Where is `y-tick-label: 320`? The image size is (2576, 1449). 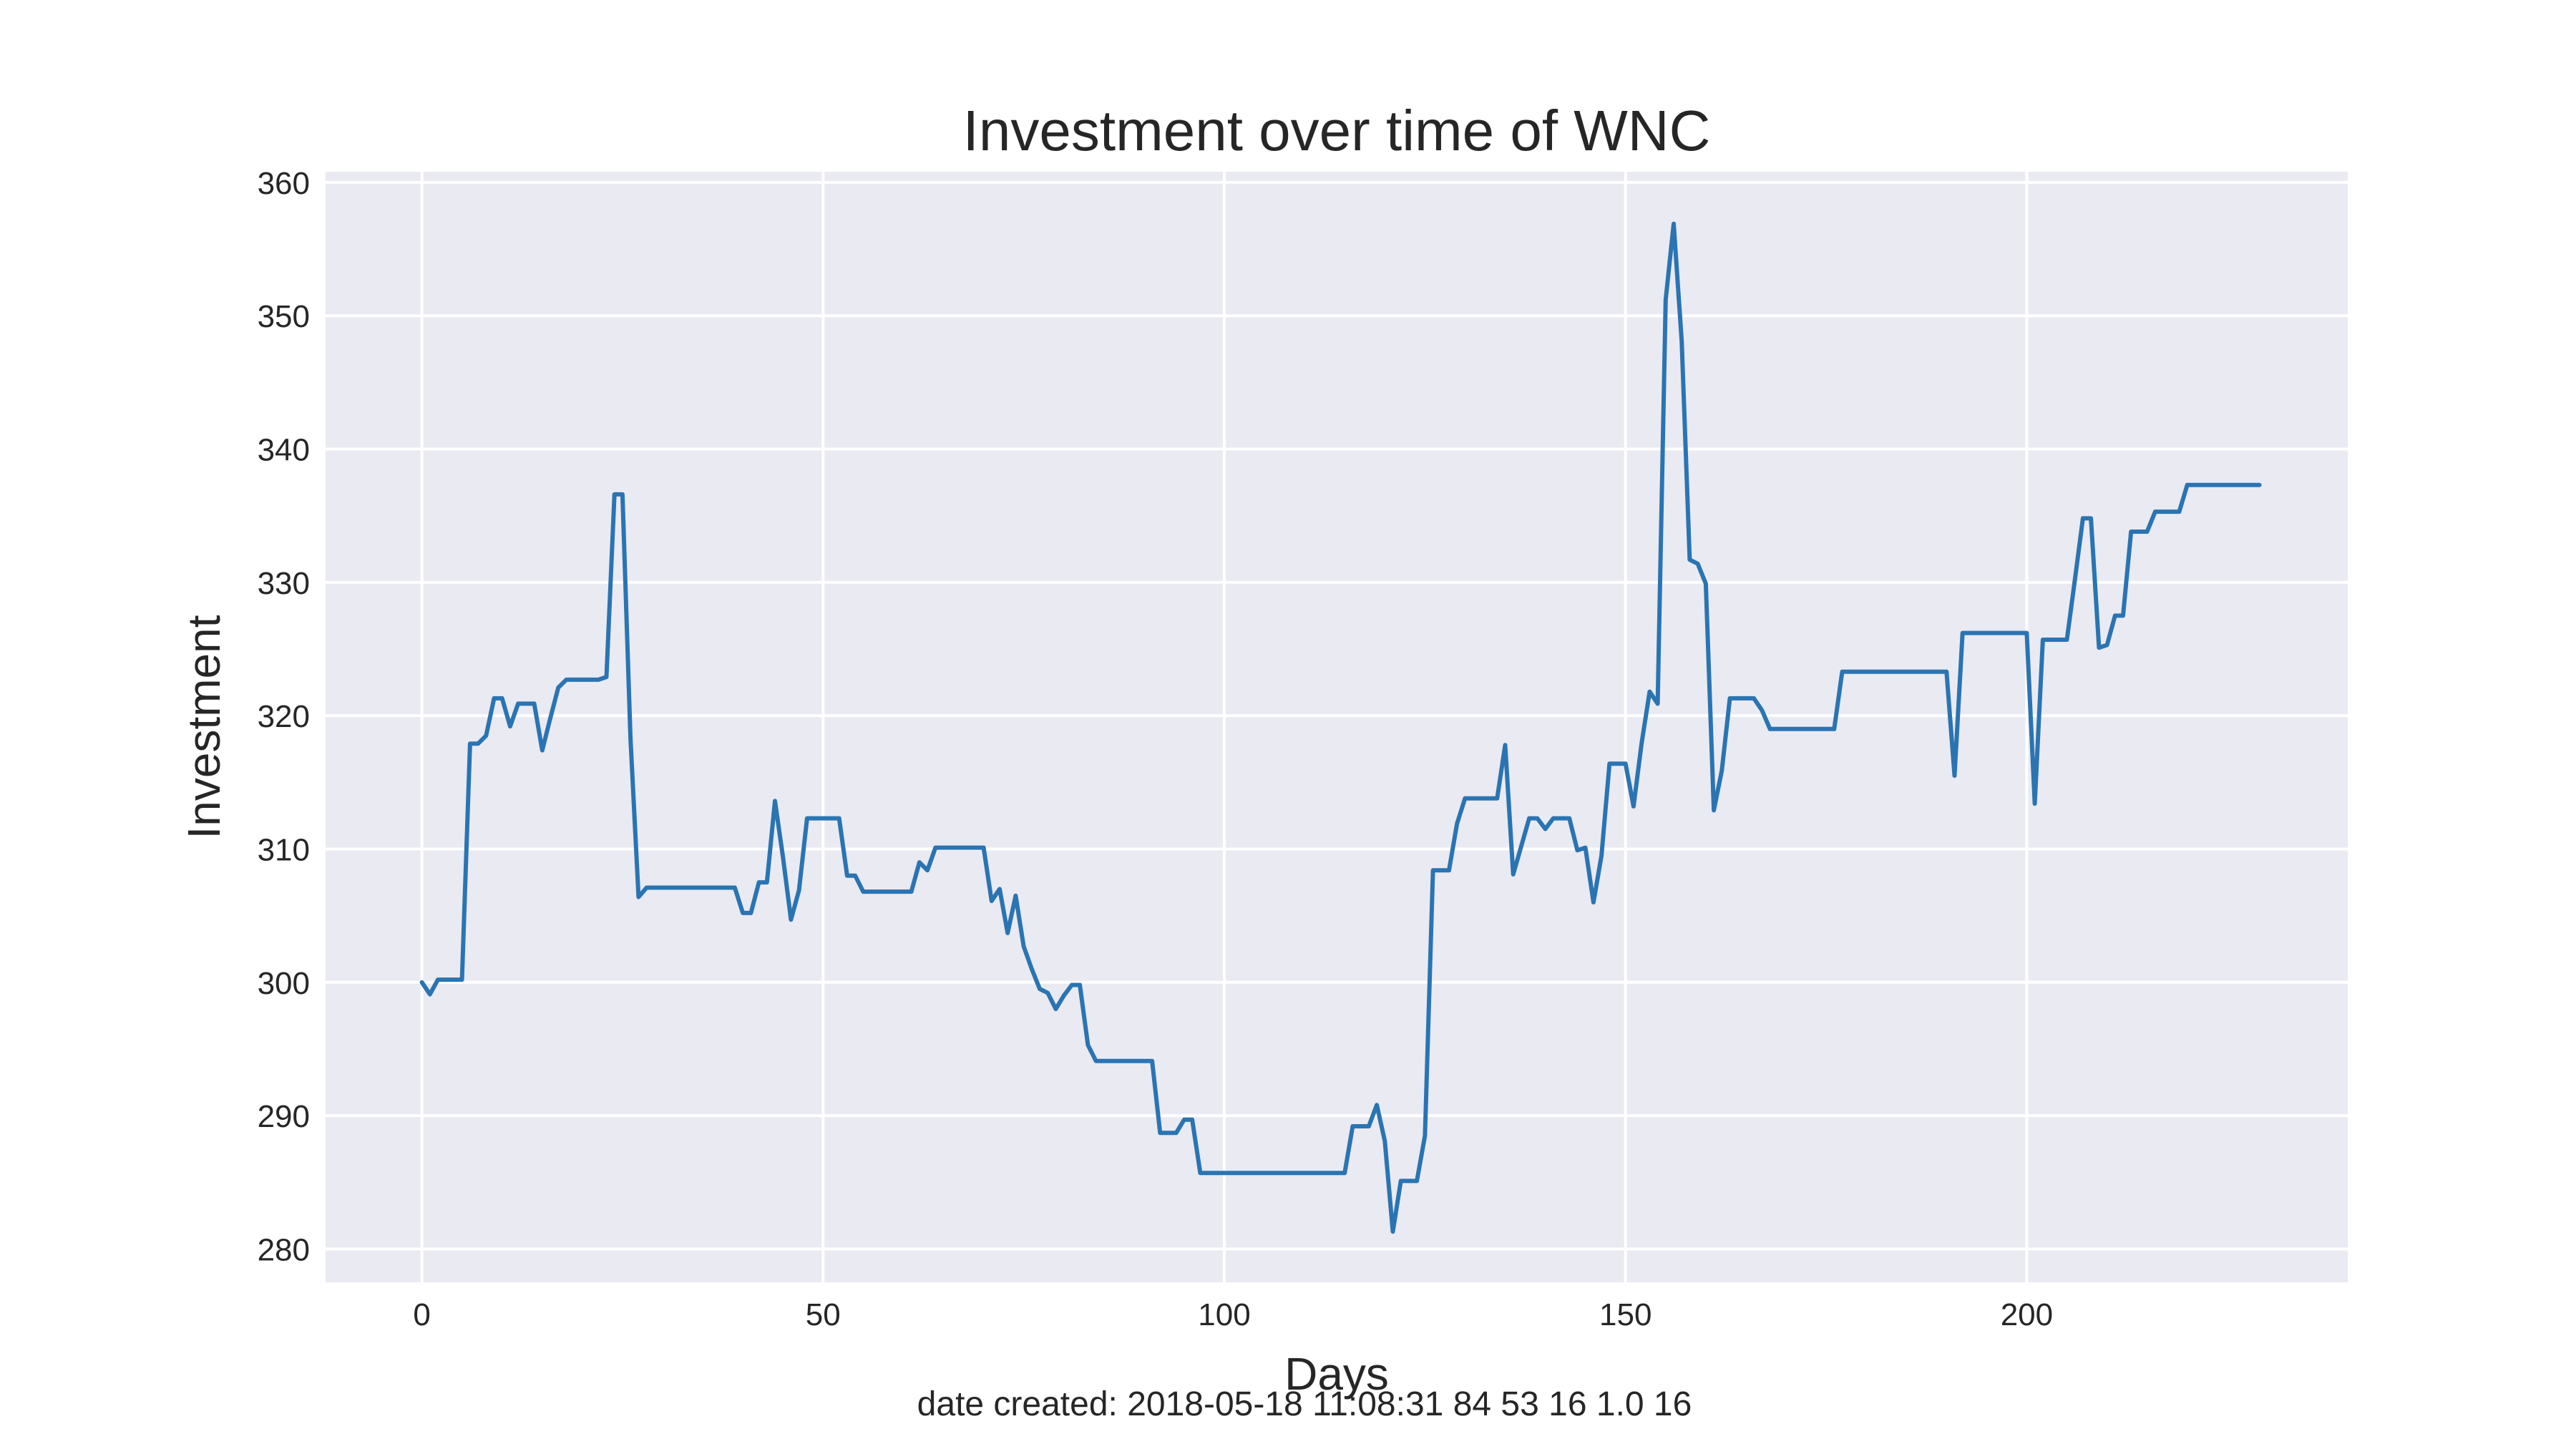 y-tick-label: 320 is located at coordinates (284, 716).